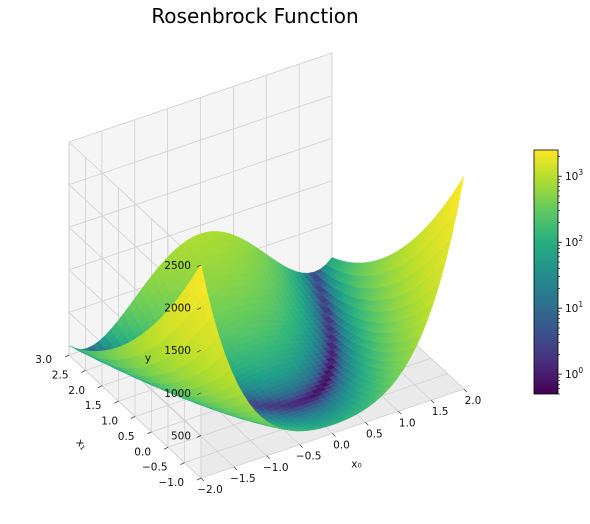 This screenshot has height=524, width=590. I want to click on y-tick-label: 2000, so click(177, 309).